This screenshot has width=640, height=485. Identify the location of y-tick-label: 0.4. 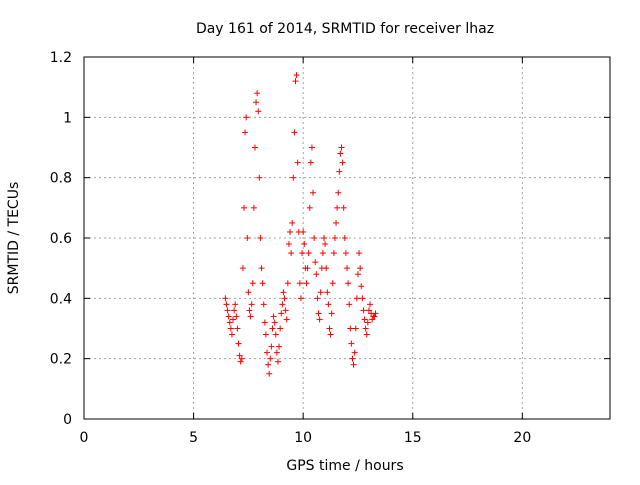
(61, 299).